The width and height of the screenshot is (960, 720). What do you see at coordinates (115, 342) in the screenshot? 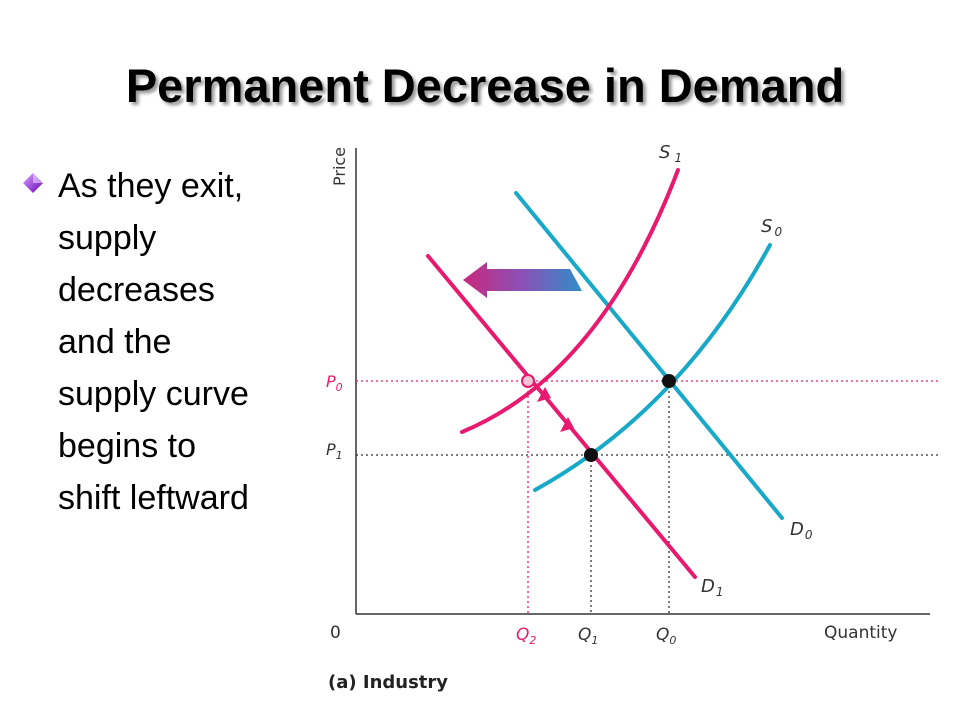
I see `bullet-line: and the` at bounding box center [115, 342].